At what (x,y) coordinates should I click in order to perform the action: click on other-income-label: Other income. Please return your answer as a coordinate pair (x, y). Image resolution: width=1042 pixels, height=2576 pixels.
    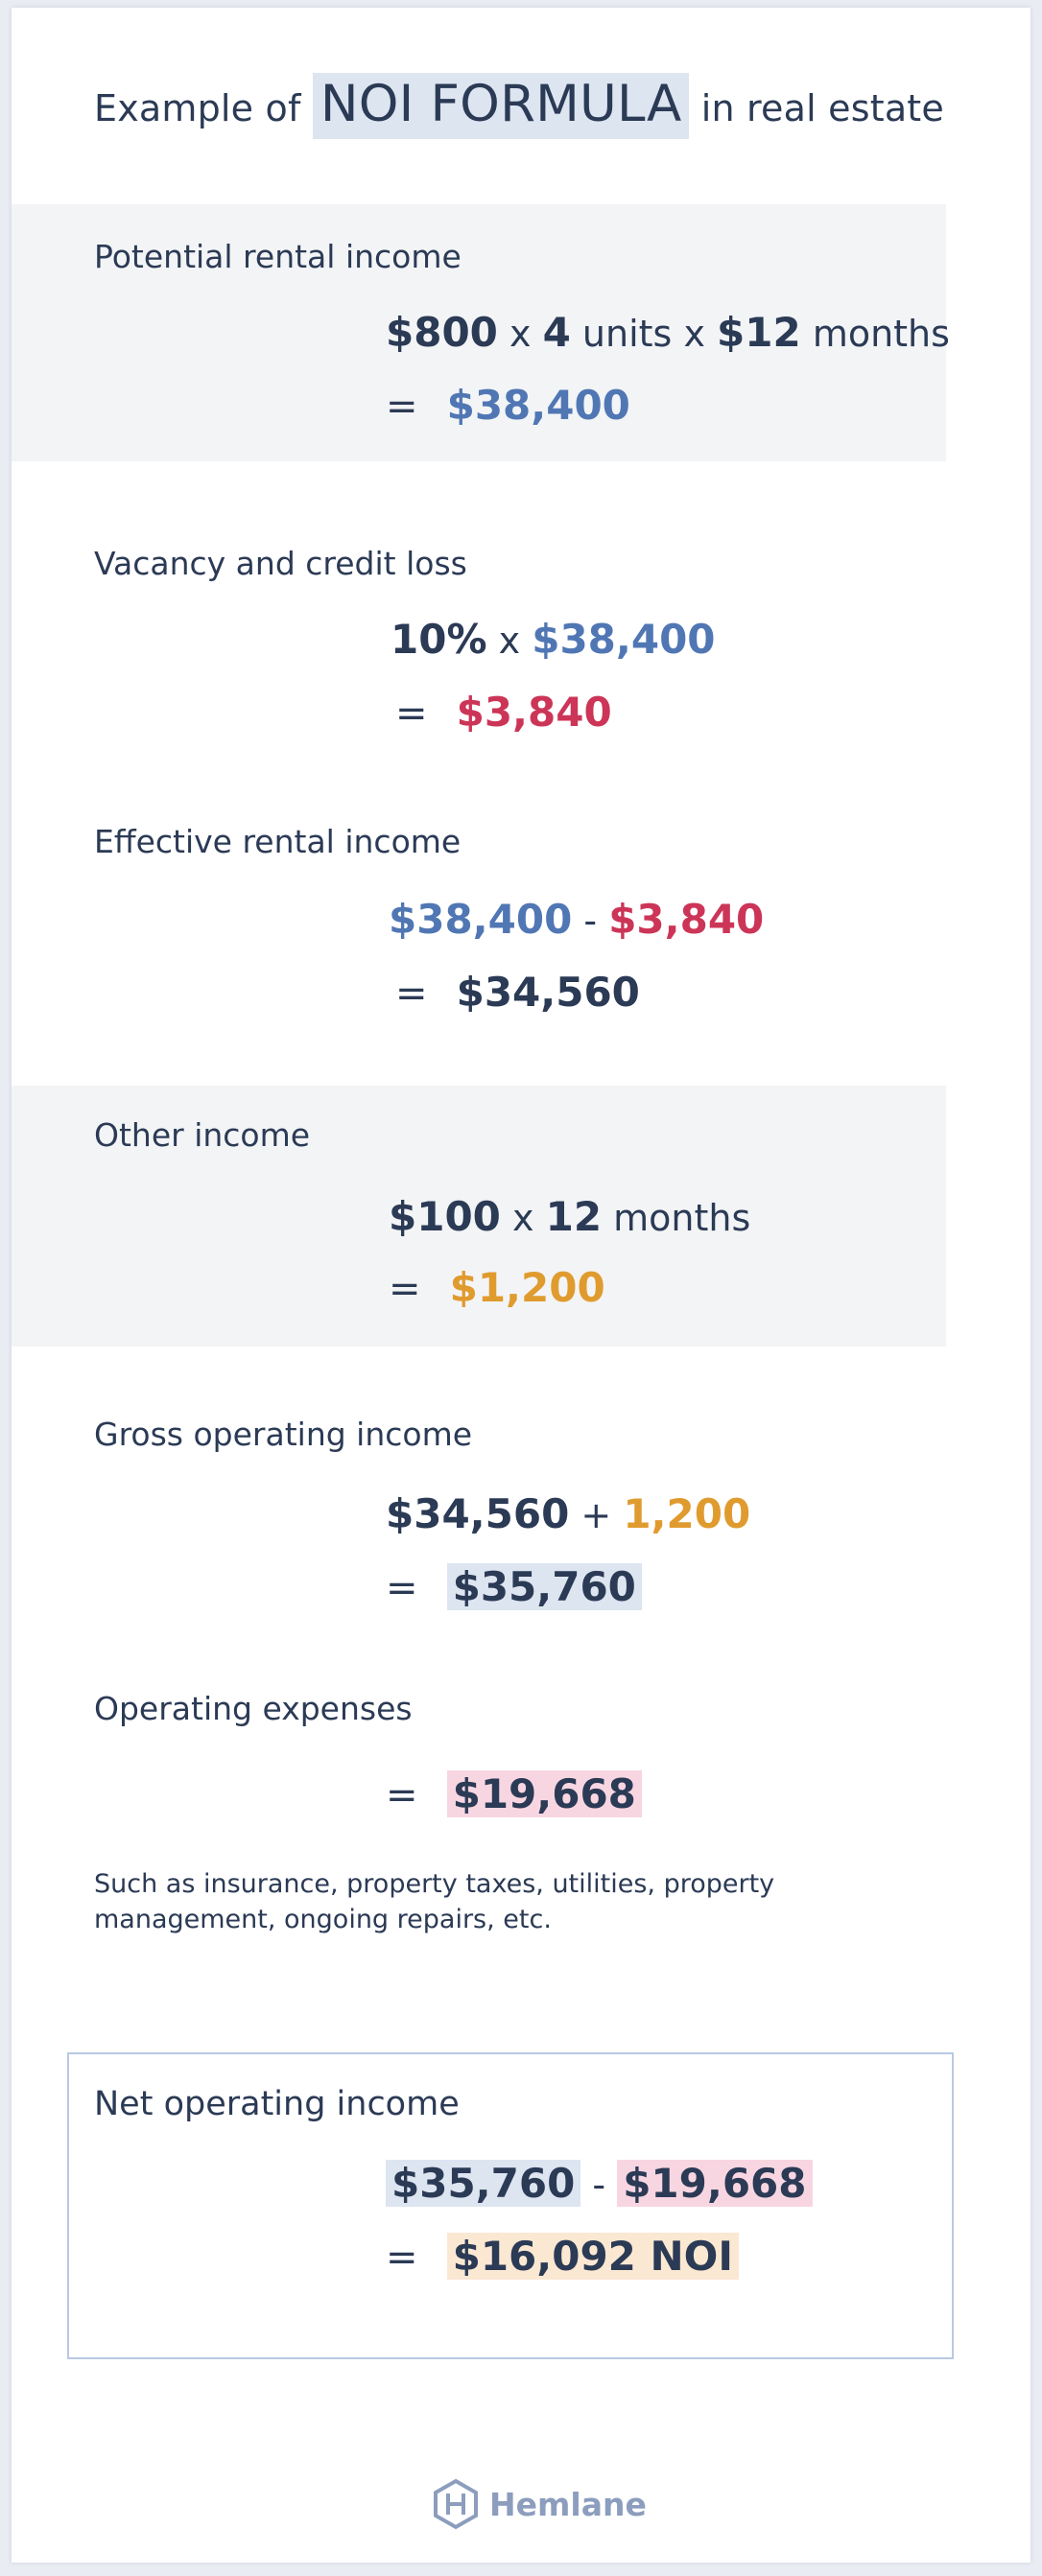
    Looking at the image, I should click on (202, 1135).